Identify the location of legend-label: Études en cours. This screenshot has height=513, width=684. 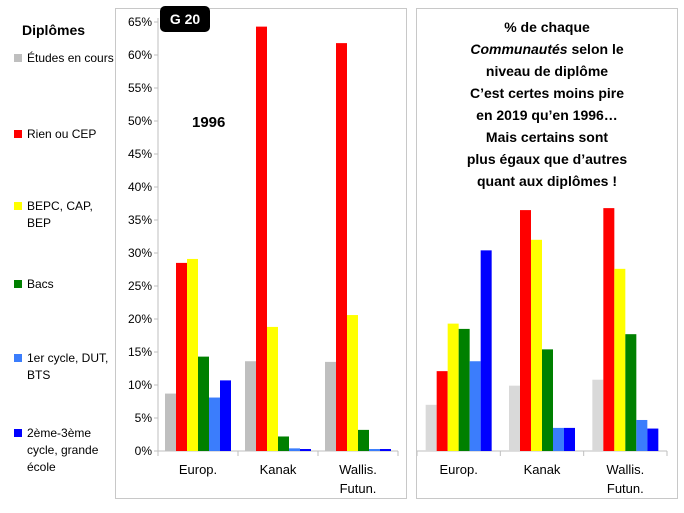
(70, 58).